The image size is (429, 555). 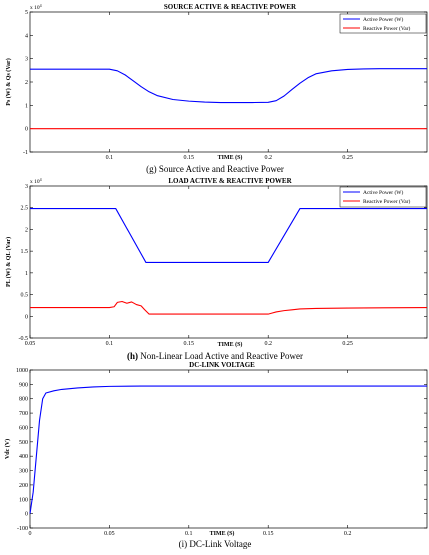 I want to click on y-tick-label: -1, so click(x=25, y=153).